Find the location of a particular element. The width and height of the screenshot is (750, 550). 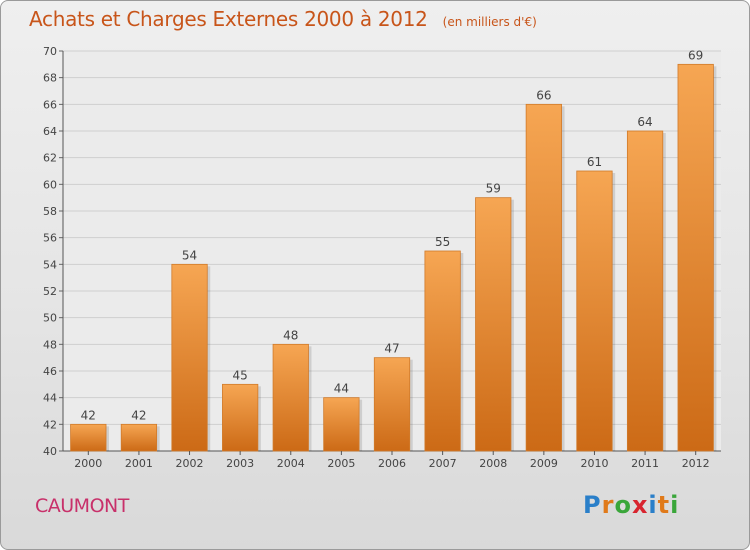

data-label: 48 is located at coordinates (290, 335).